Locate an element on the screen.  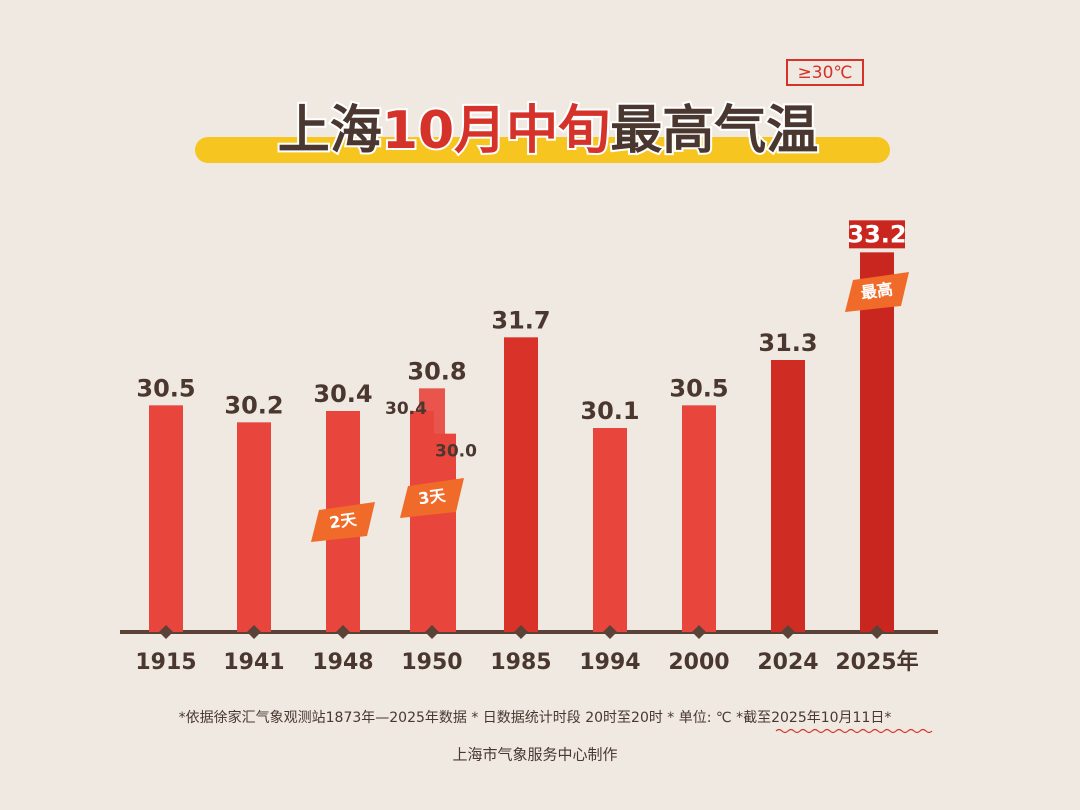
value-label: 30.8 is located at coordinates (436, 371).